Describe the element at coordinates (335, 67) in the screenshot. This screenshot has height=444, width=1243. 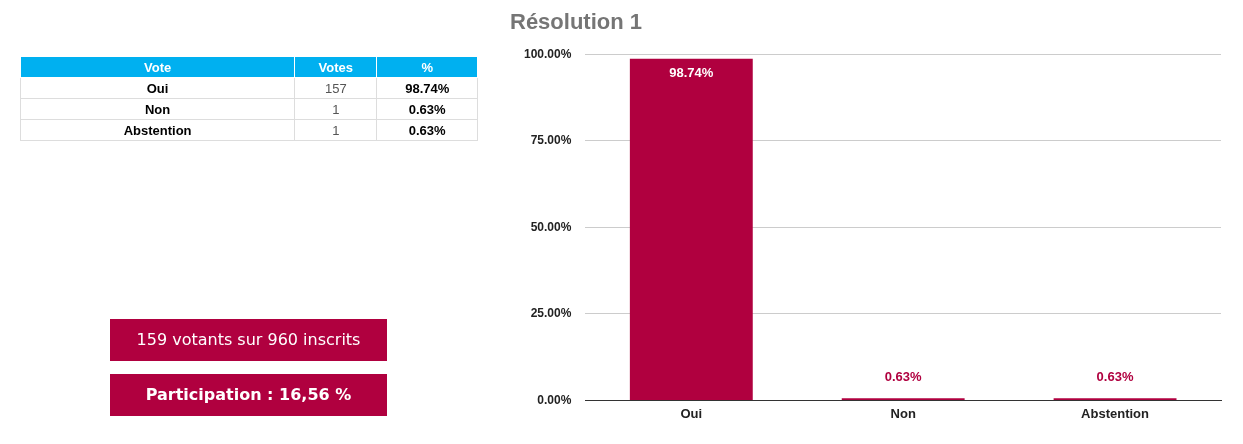
I see `text: Votes` at that location.